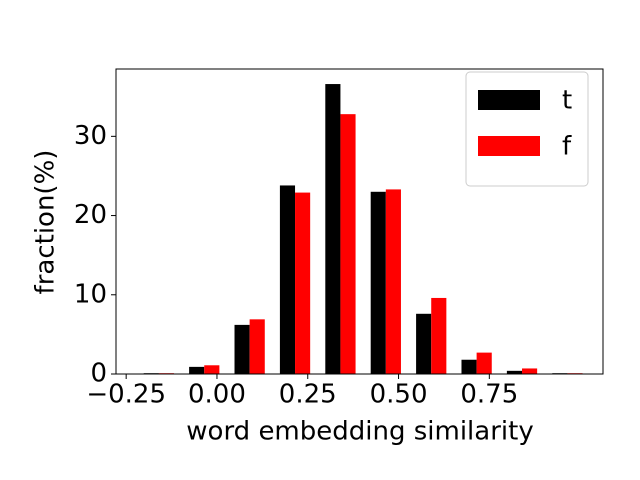 The height and width of the screenshot is (480, 640). What do you see at coordinates (399, 395) in the screenshot?
I see `x-tick-label: 0.50` at bounding box center [399, 395].